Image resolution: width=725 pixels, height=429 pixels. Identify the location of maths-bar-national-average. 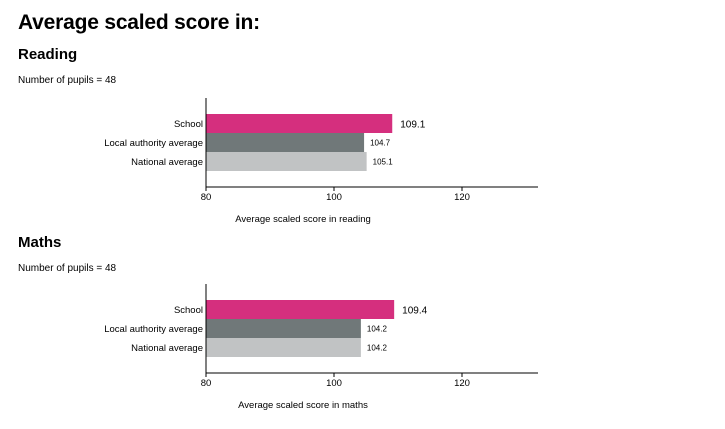
(283, 347).